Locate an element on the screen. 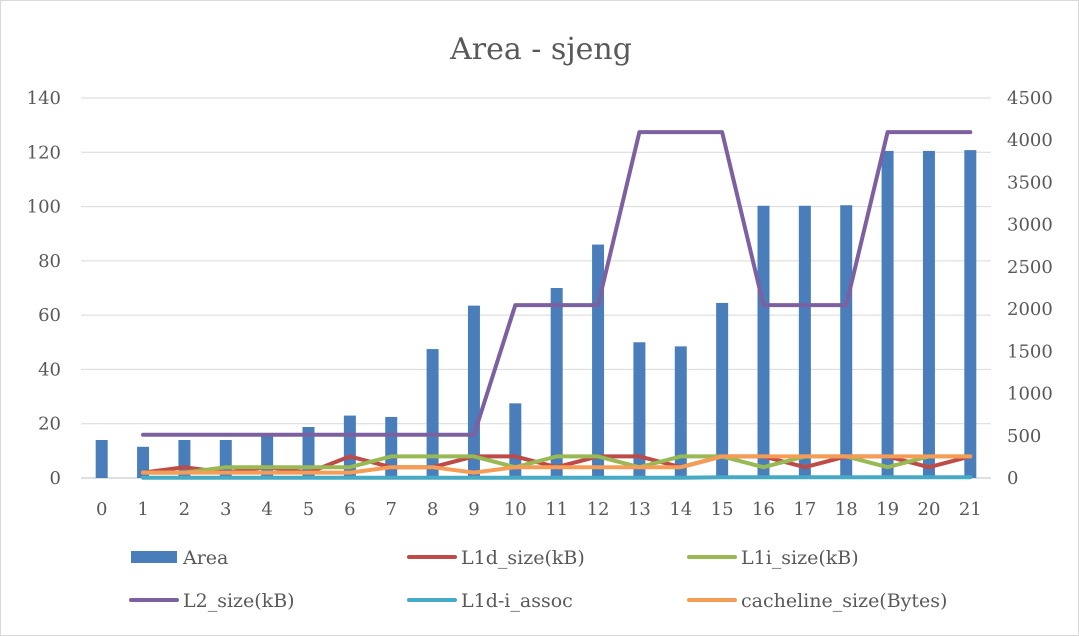  x-axis-tick-label: 15 is located at coordinates (722, 509).